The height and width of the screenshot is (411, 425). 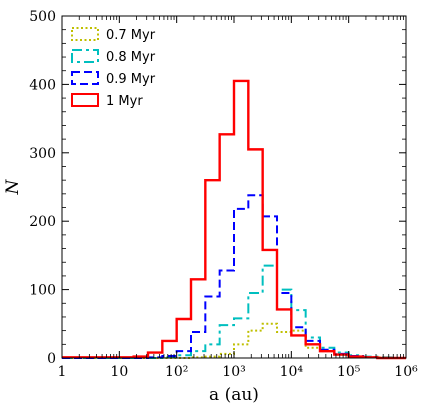 What do you see at coordinates (51, 359) in the screenshot?
I see `y-tick-label-0: 0` at bounding box center [51, 359].